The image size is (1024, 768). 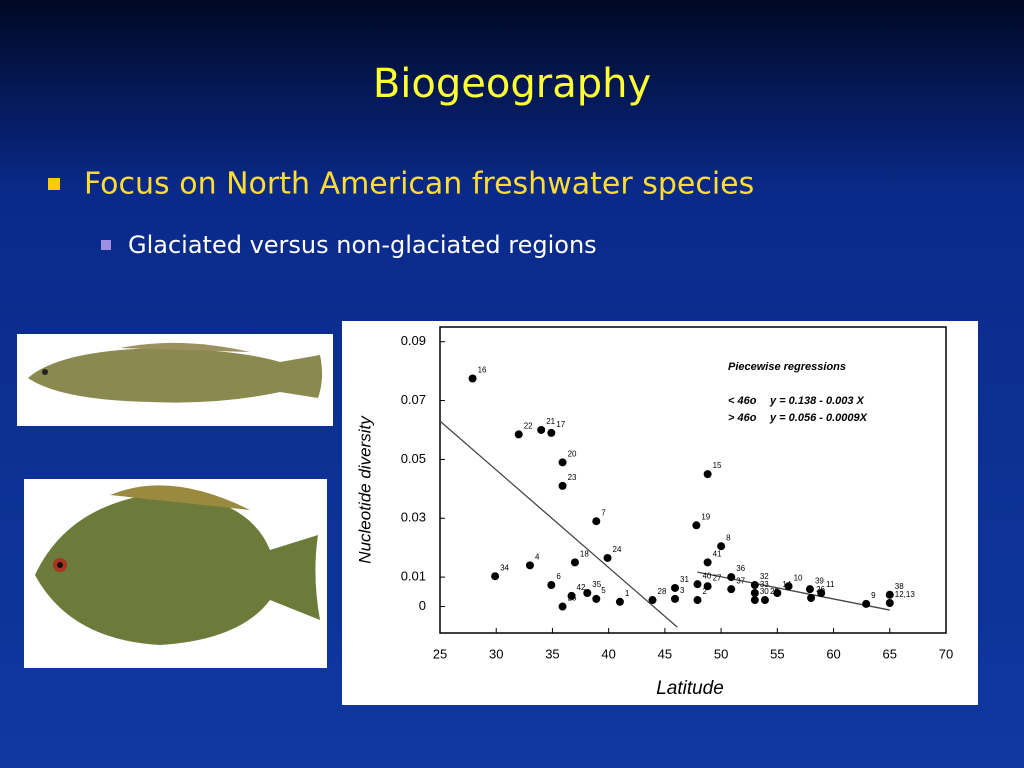 I want to click on point-label: 17, so click(x=560, y=424).